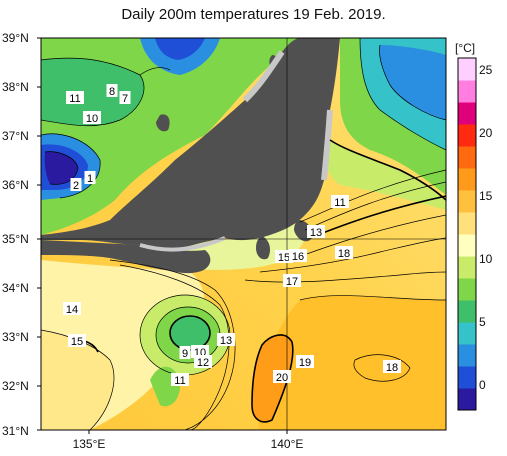 The image size is (507, 456). What do you see at coordinates (482, 385) in the screenshot?
I see `colorbar-tick: 0` at bounding box center [482, 385].